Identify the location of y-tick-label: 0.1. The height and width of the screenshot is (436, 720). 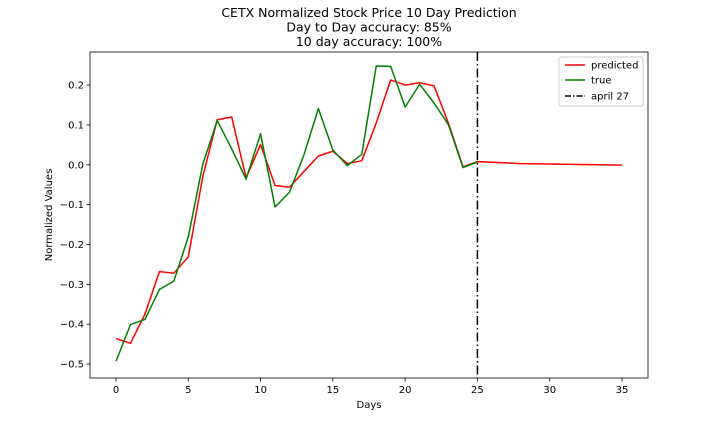
(76, 125).